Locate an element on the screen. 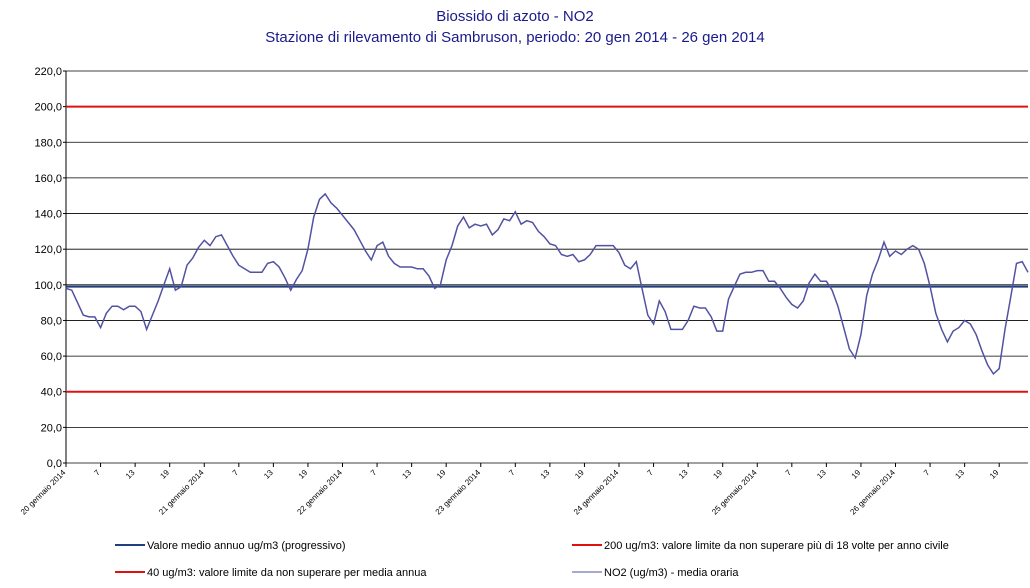 The height and width of the screenshot is (588, 1030). chart-title: Biossido di azoto - NO2 is located at coordinates (515, 16).